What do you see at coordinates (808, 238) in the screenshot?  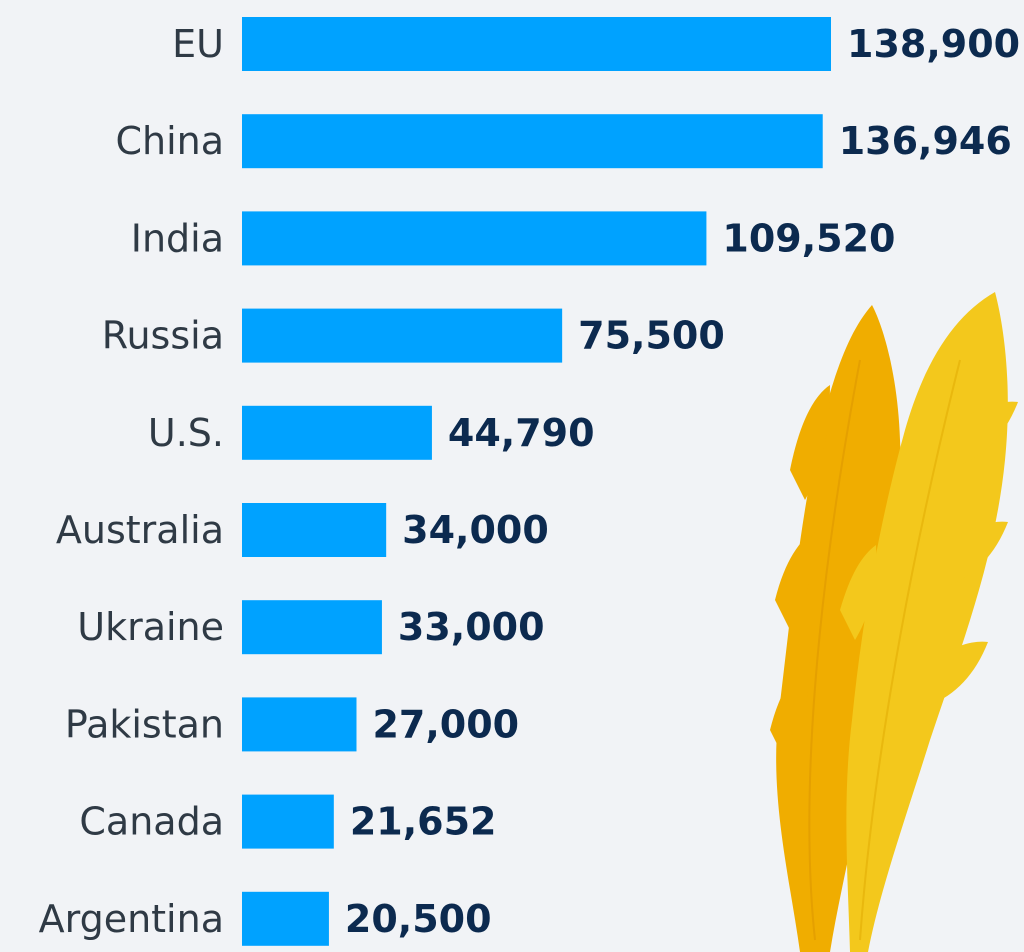 I see `value-label: 109,520` at bounding box center [808, 238].